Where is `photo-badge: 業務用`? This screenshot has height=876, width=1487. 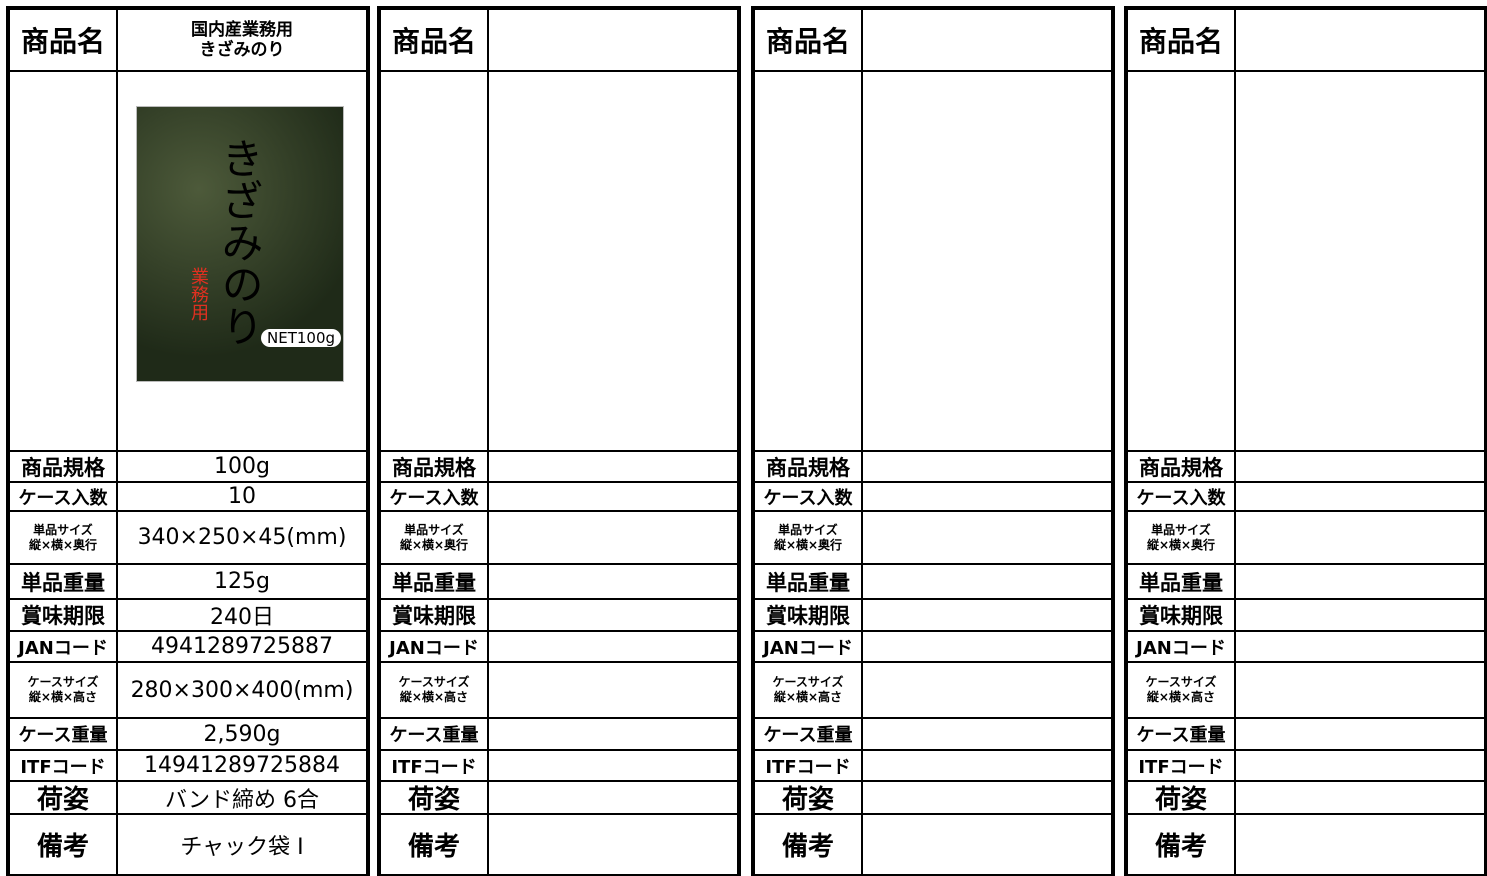
photo-badge: 業務用 is located at coordinates (198, 294).